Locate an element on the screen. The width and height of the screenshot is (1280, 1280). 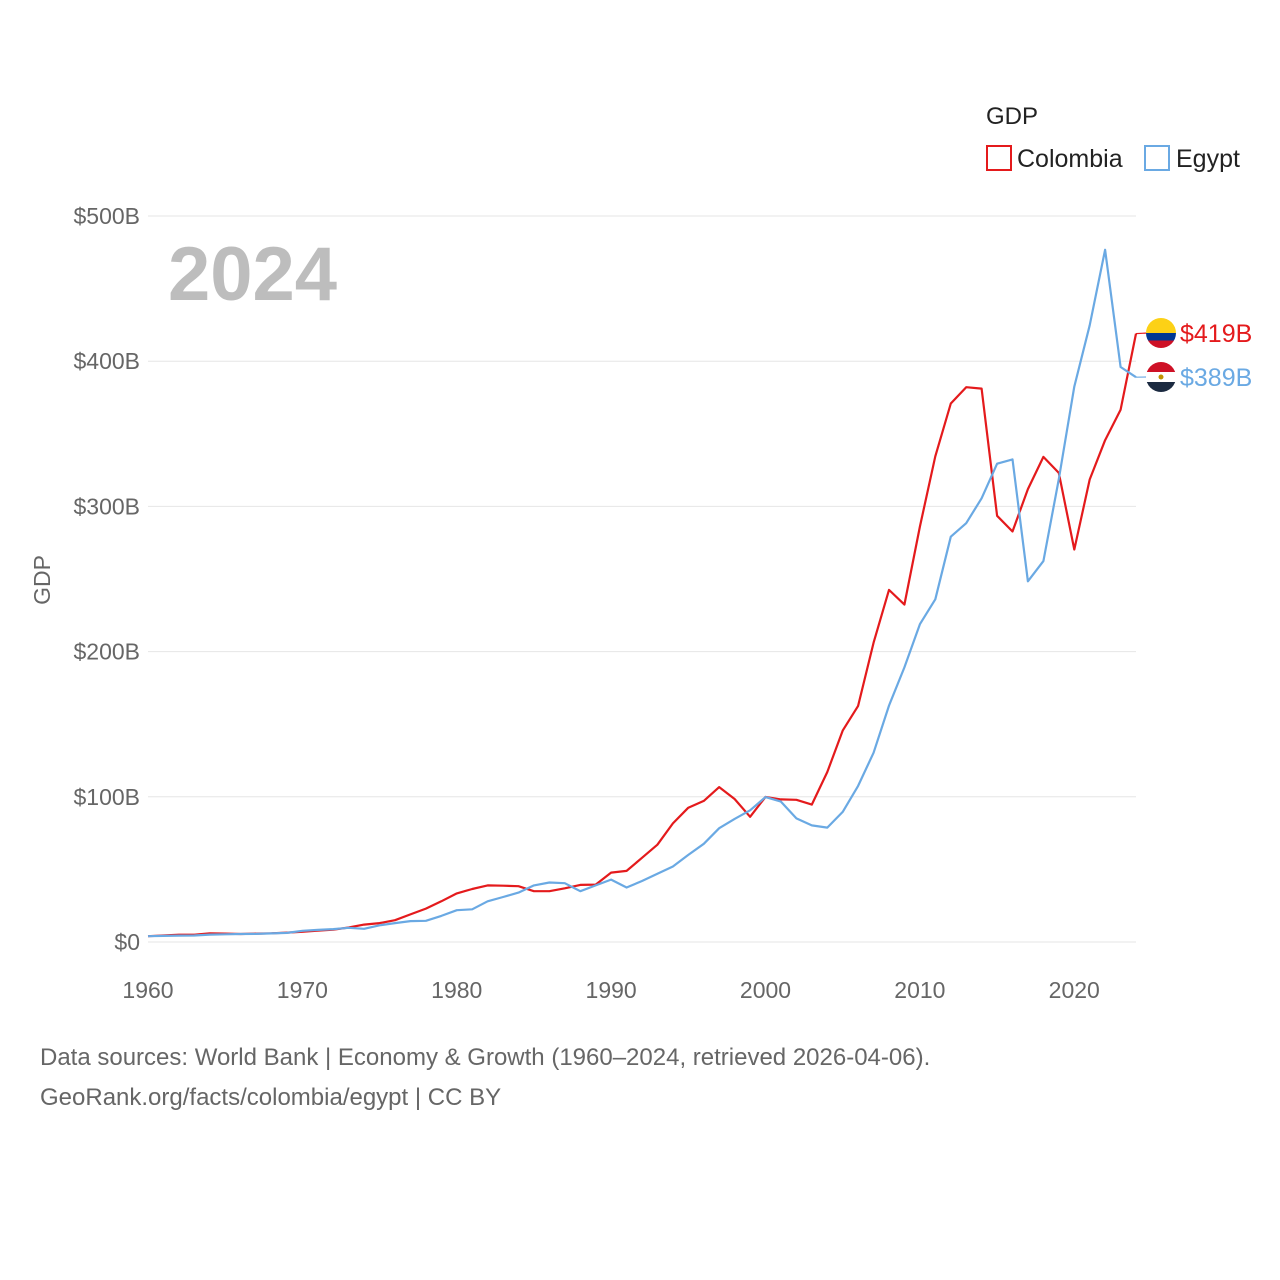
x-axis: 1960 1970 1980 1990 2000 2010 2020 is located at coordinates (610, 990).